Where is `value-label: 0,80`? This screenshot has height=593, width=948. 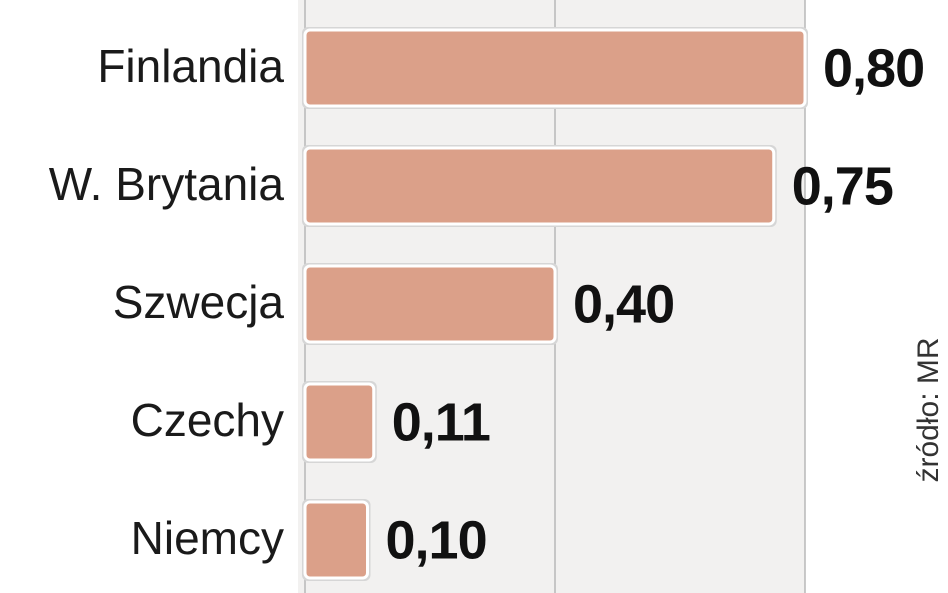 value-label: 0,80 is located at coordinates (873, 68).